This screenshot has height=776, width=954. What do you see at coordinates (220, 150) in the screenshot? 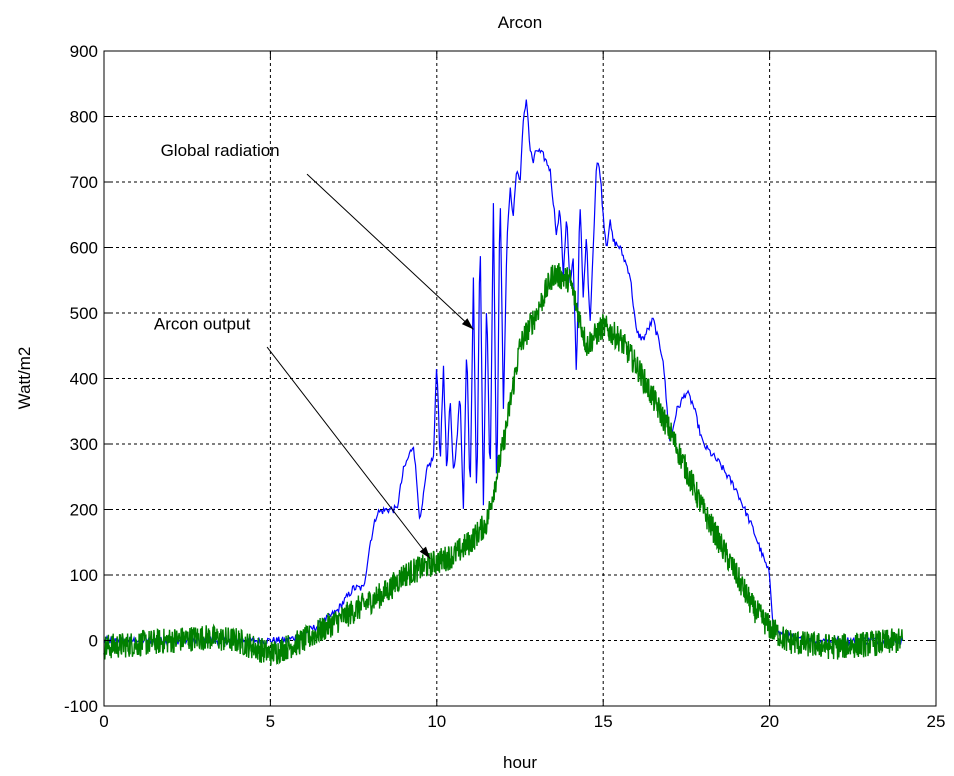
I see `annotation-label: Global radiation` at bounding box center [220, 150].